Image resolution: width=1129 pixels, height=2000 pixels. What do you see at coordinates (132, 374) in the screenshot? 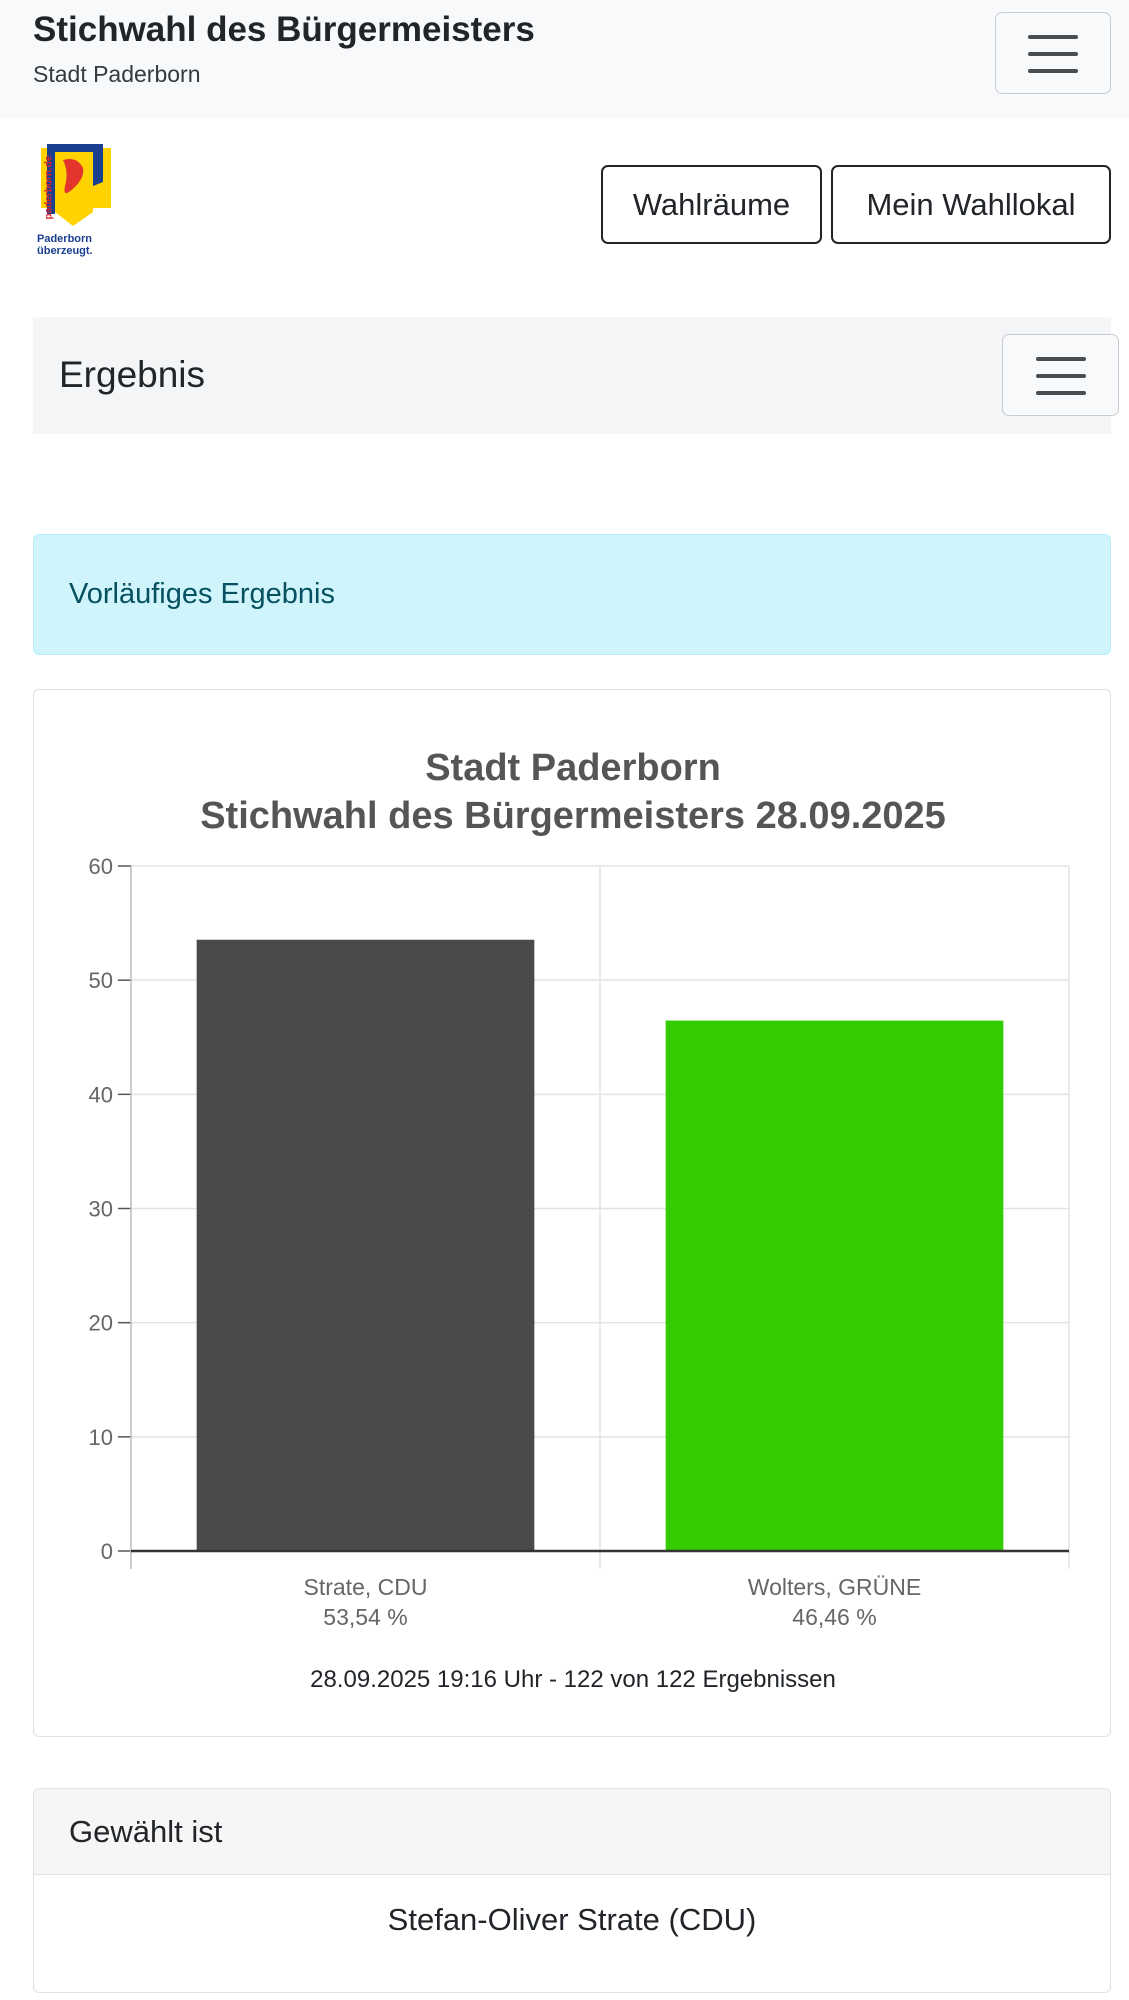
I see `section-title: Ergebnis` at bounding box center [132, 374].